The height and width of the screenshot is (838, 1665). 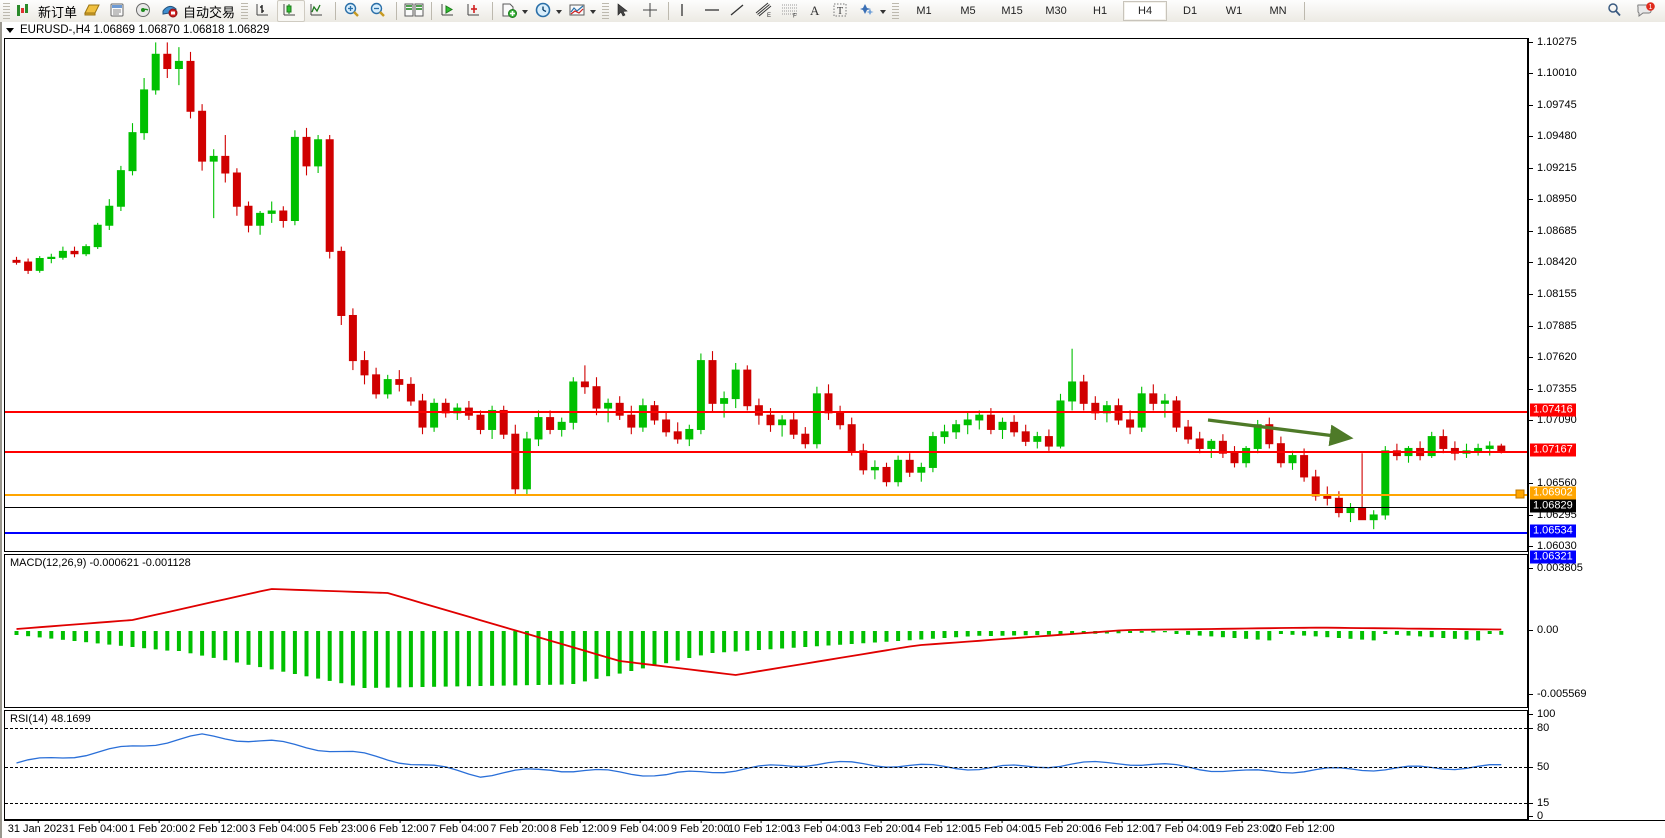 I want to click on zoom-in-button, so click(x=353, y=11).